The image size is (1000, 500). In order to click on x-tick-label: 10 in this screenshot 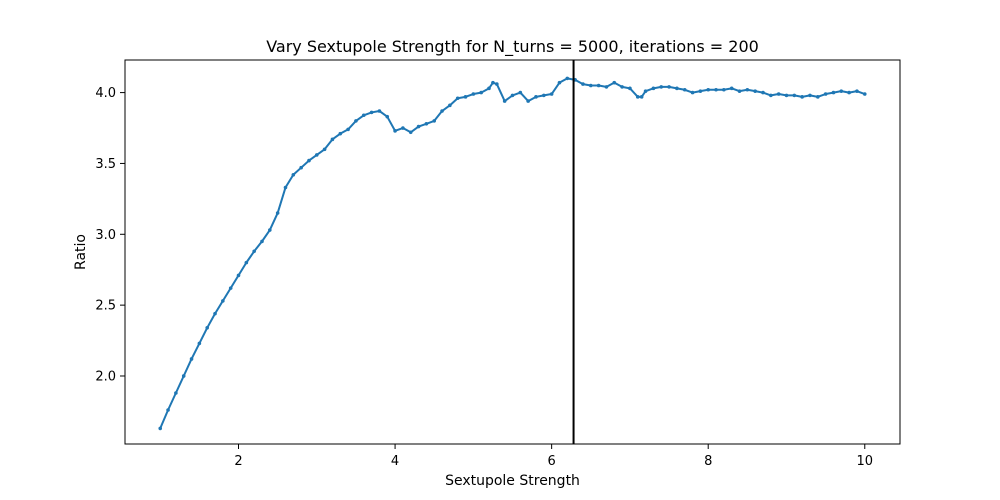, I will do `click(864, 461)`.